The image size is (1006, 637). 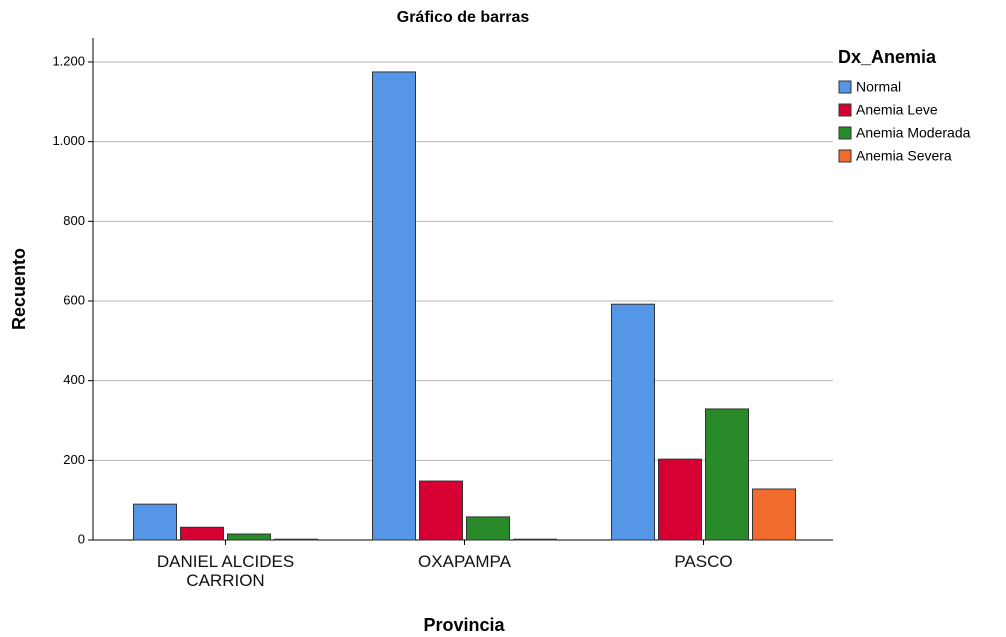 I want to click on x-tick-label: PASCO, so click(x=703, y=561).